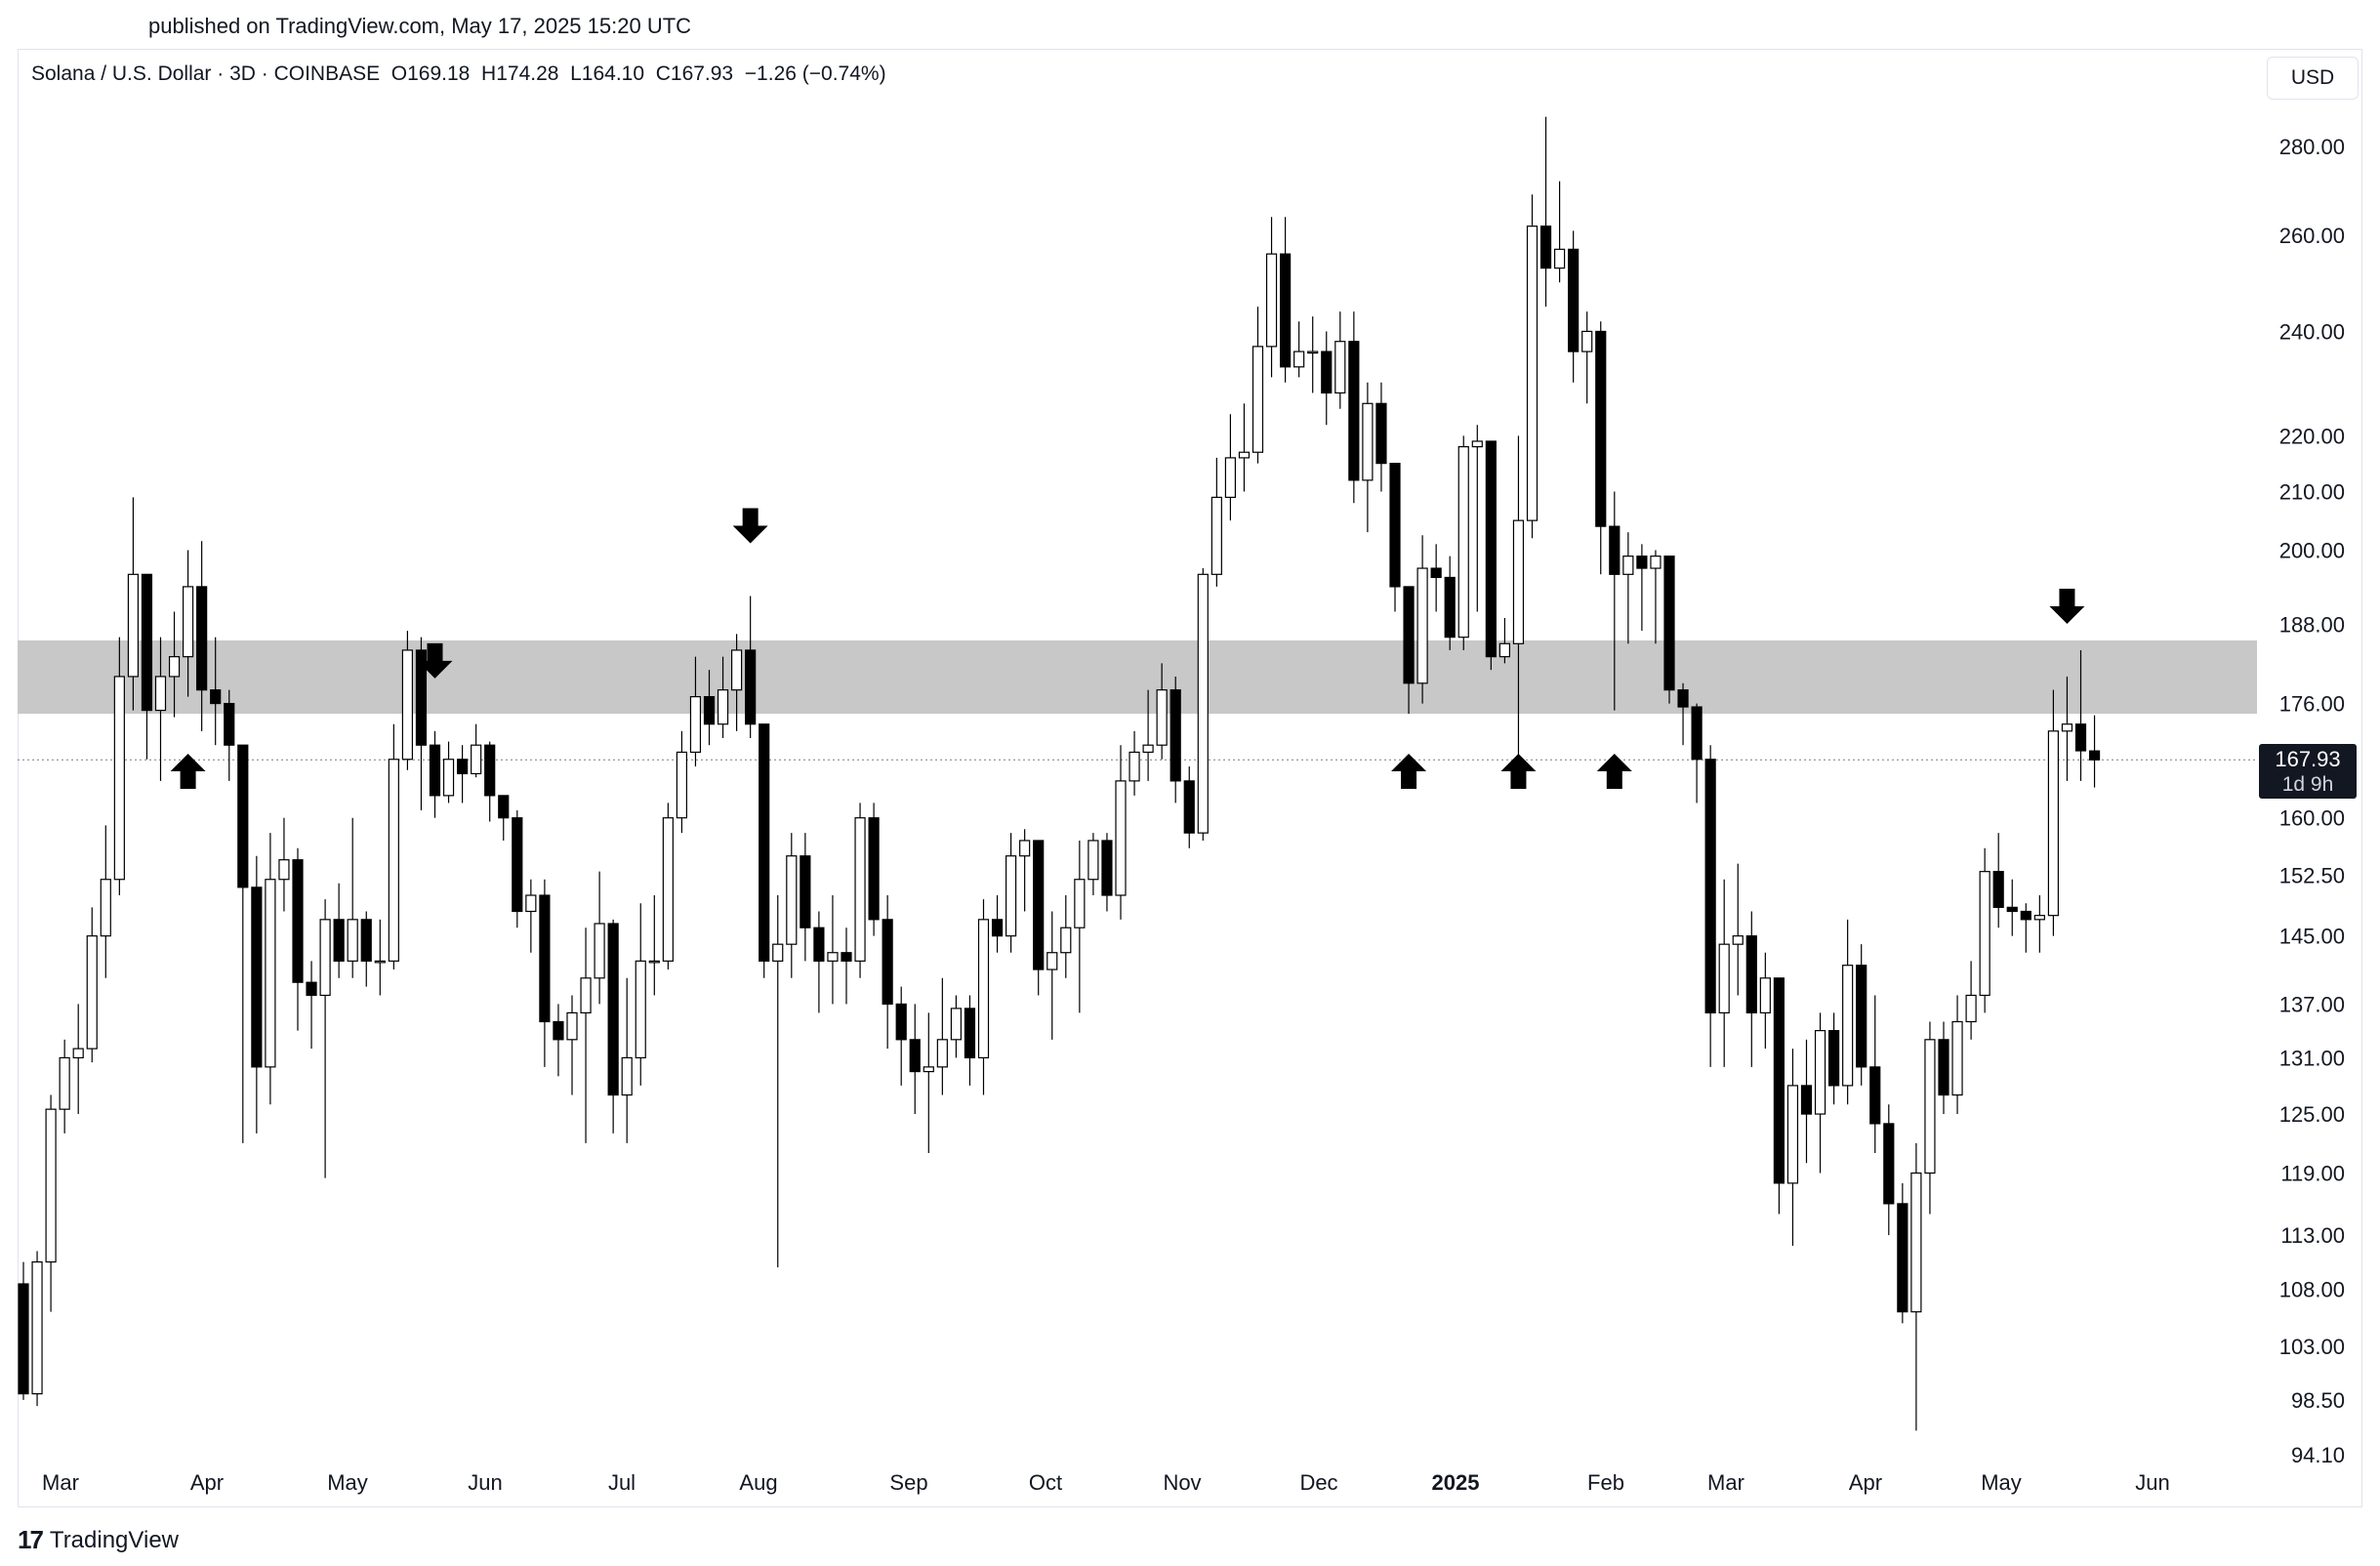 The height and width of the screenshot is (1566, 2380). Describe the element at coordinates (2312, 492) in the screenshot. I see `y-tick-label: 210.00` at that location.